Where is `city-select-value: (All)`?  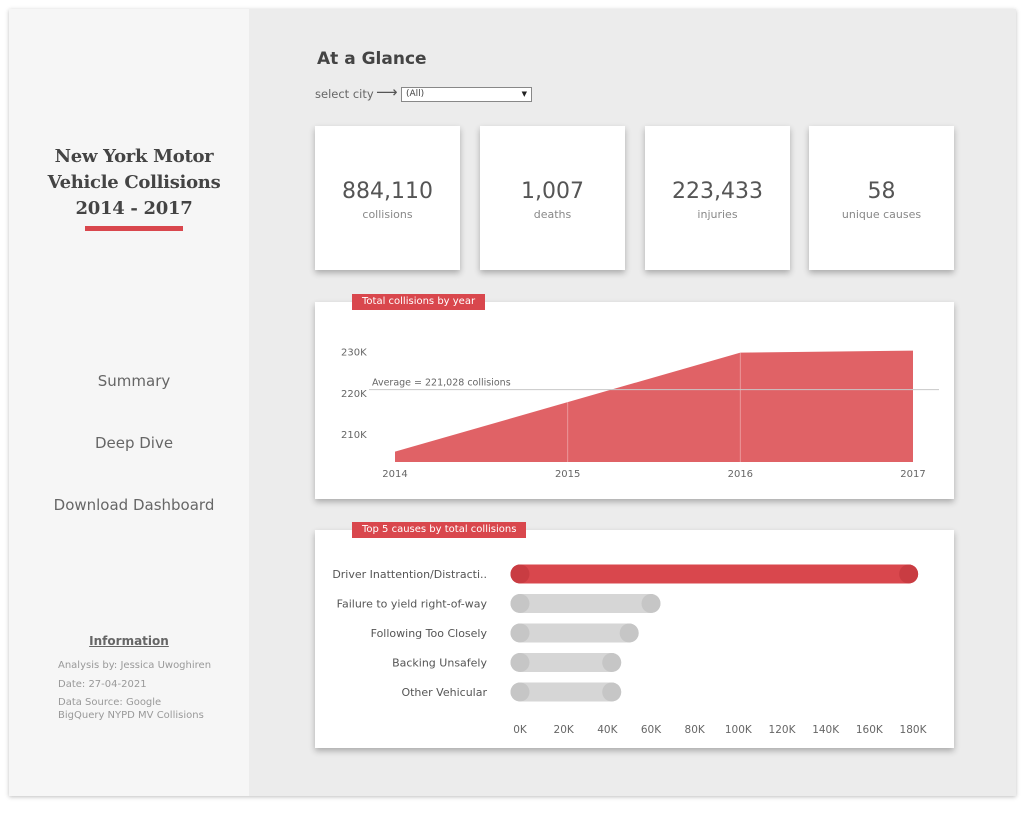 city-select-value: (All) is located at coordinates (415, 94).